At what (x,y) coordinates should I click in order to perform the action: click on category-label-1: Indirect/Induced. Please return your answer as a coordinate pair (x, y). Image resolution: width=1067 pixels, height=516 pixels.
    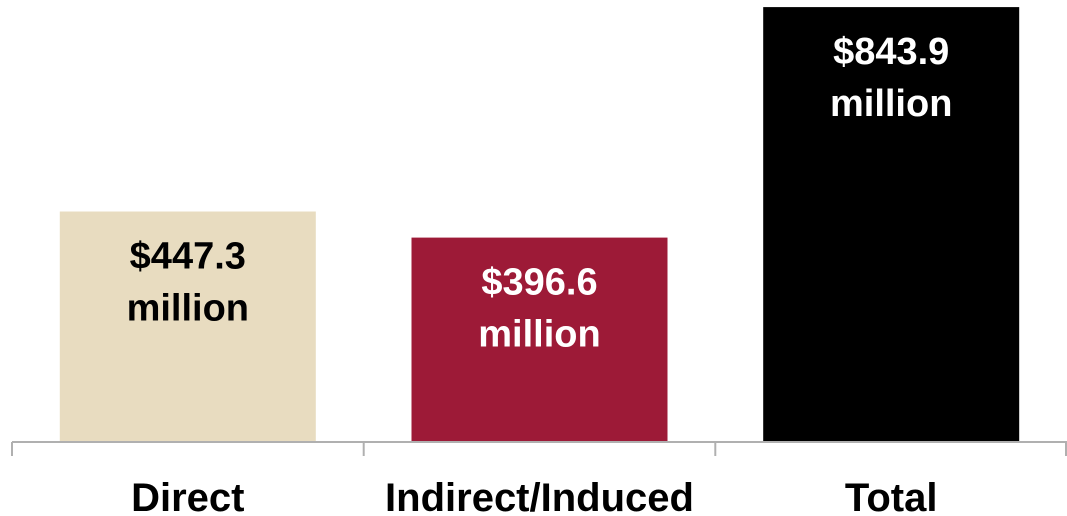
    Looking at the image, I should click on (539, 496).